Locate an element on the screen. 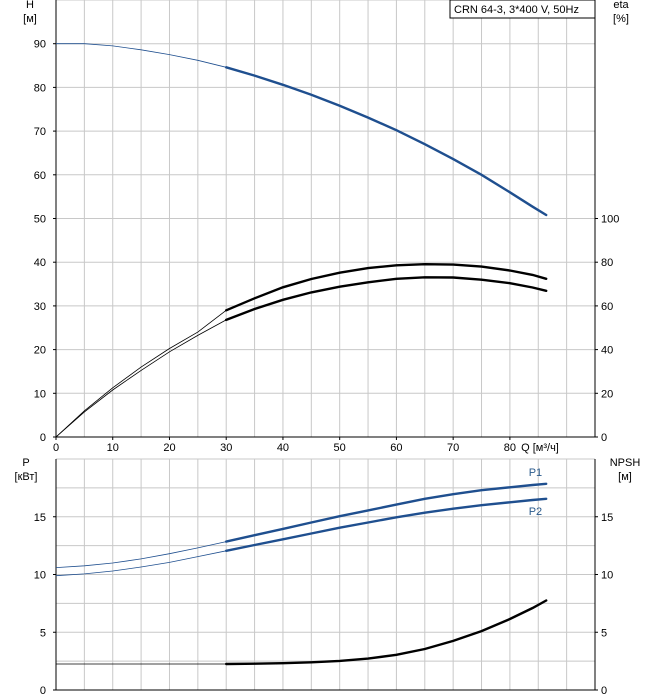  left-tick-label: 30 is located at coordinates (40, 307).